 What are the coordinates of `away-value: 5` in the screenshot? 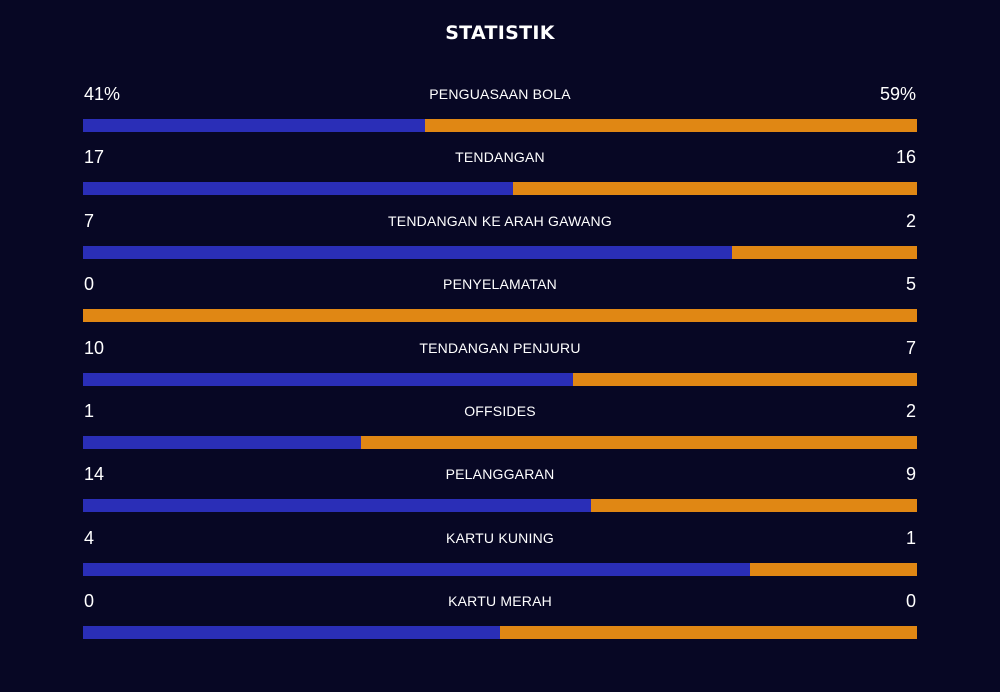 It's located at (910, 284).